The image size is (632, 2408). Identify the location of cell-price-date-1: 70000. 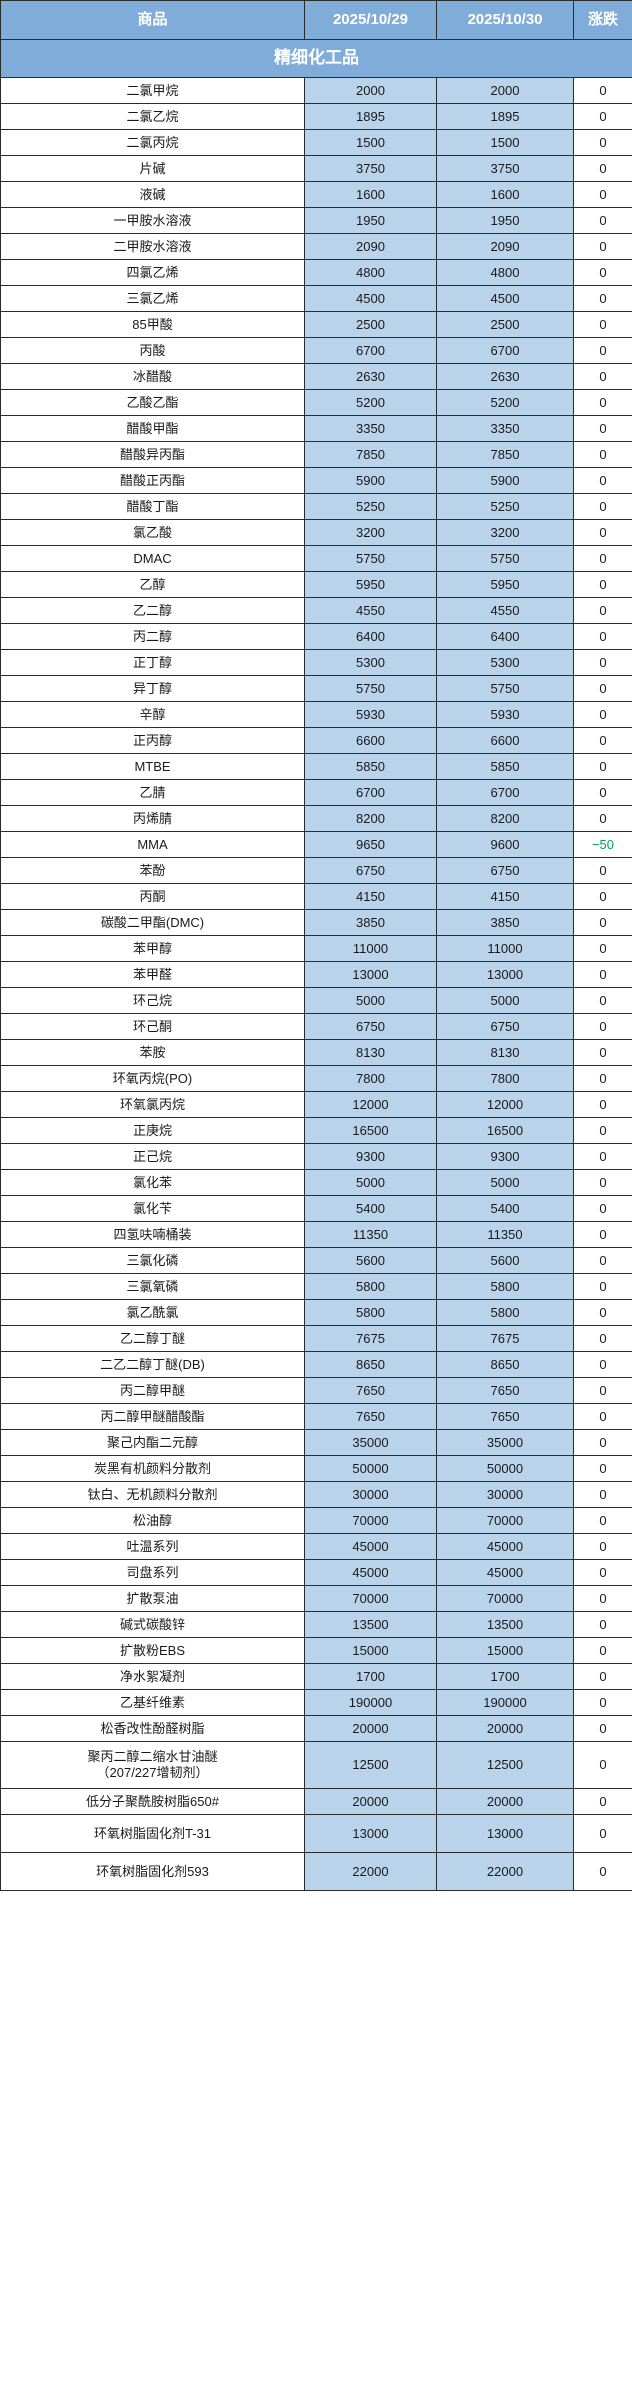
(370, 1598).